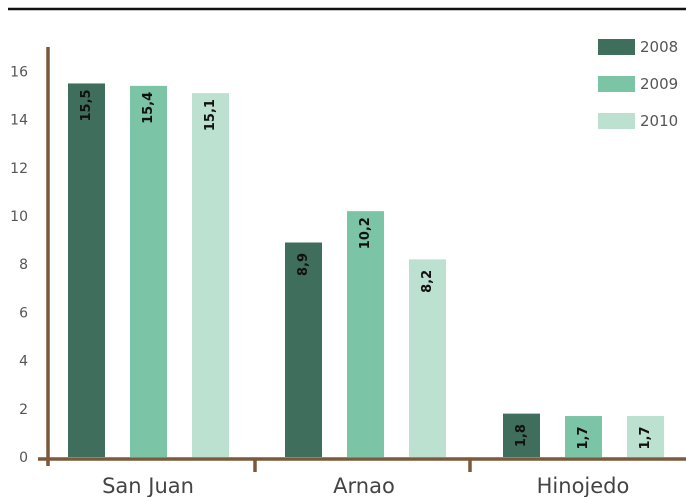 This screenshot has height=497, width=686. Describe the element at coordinates (365, 233) in the screenshot. I see `data-label: 10,2` at that location.